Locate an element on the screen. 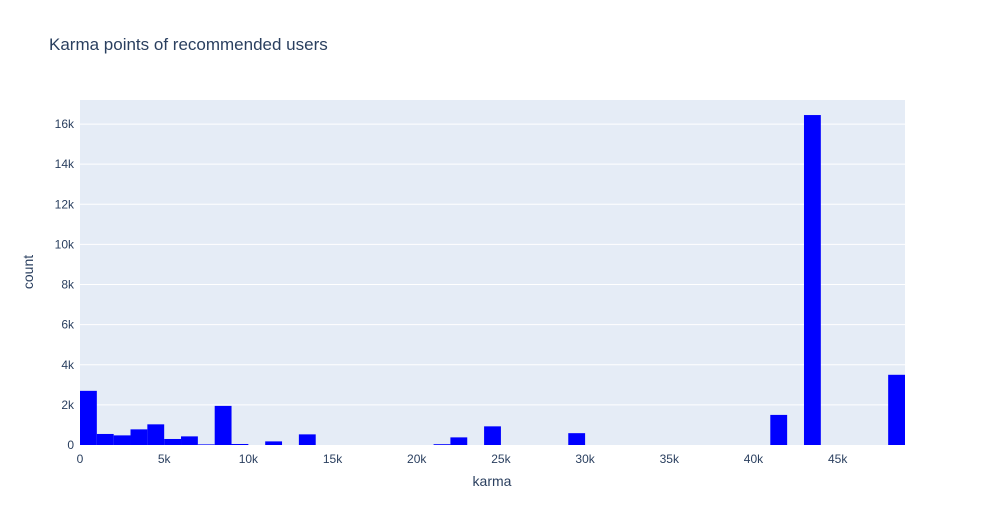  y-tick-label: 2k is located at coordinates (68, 405).